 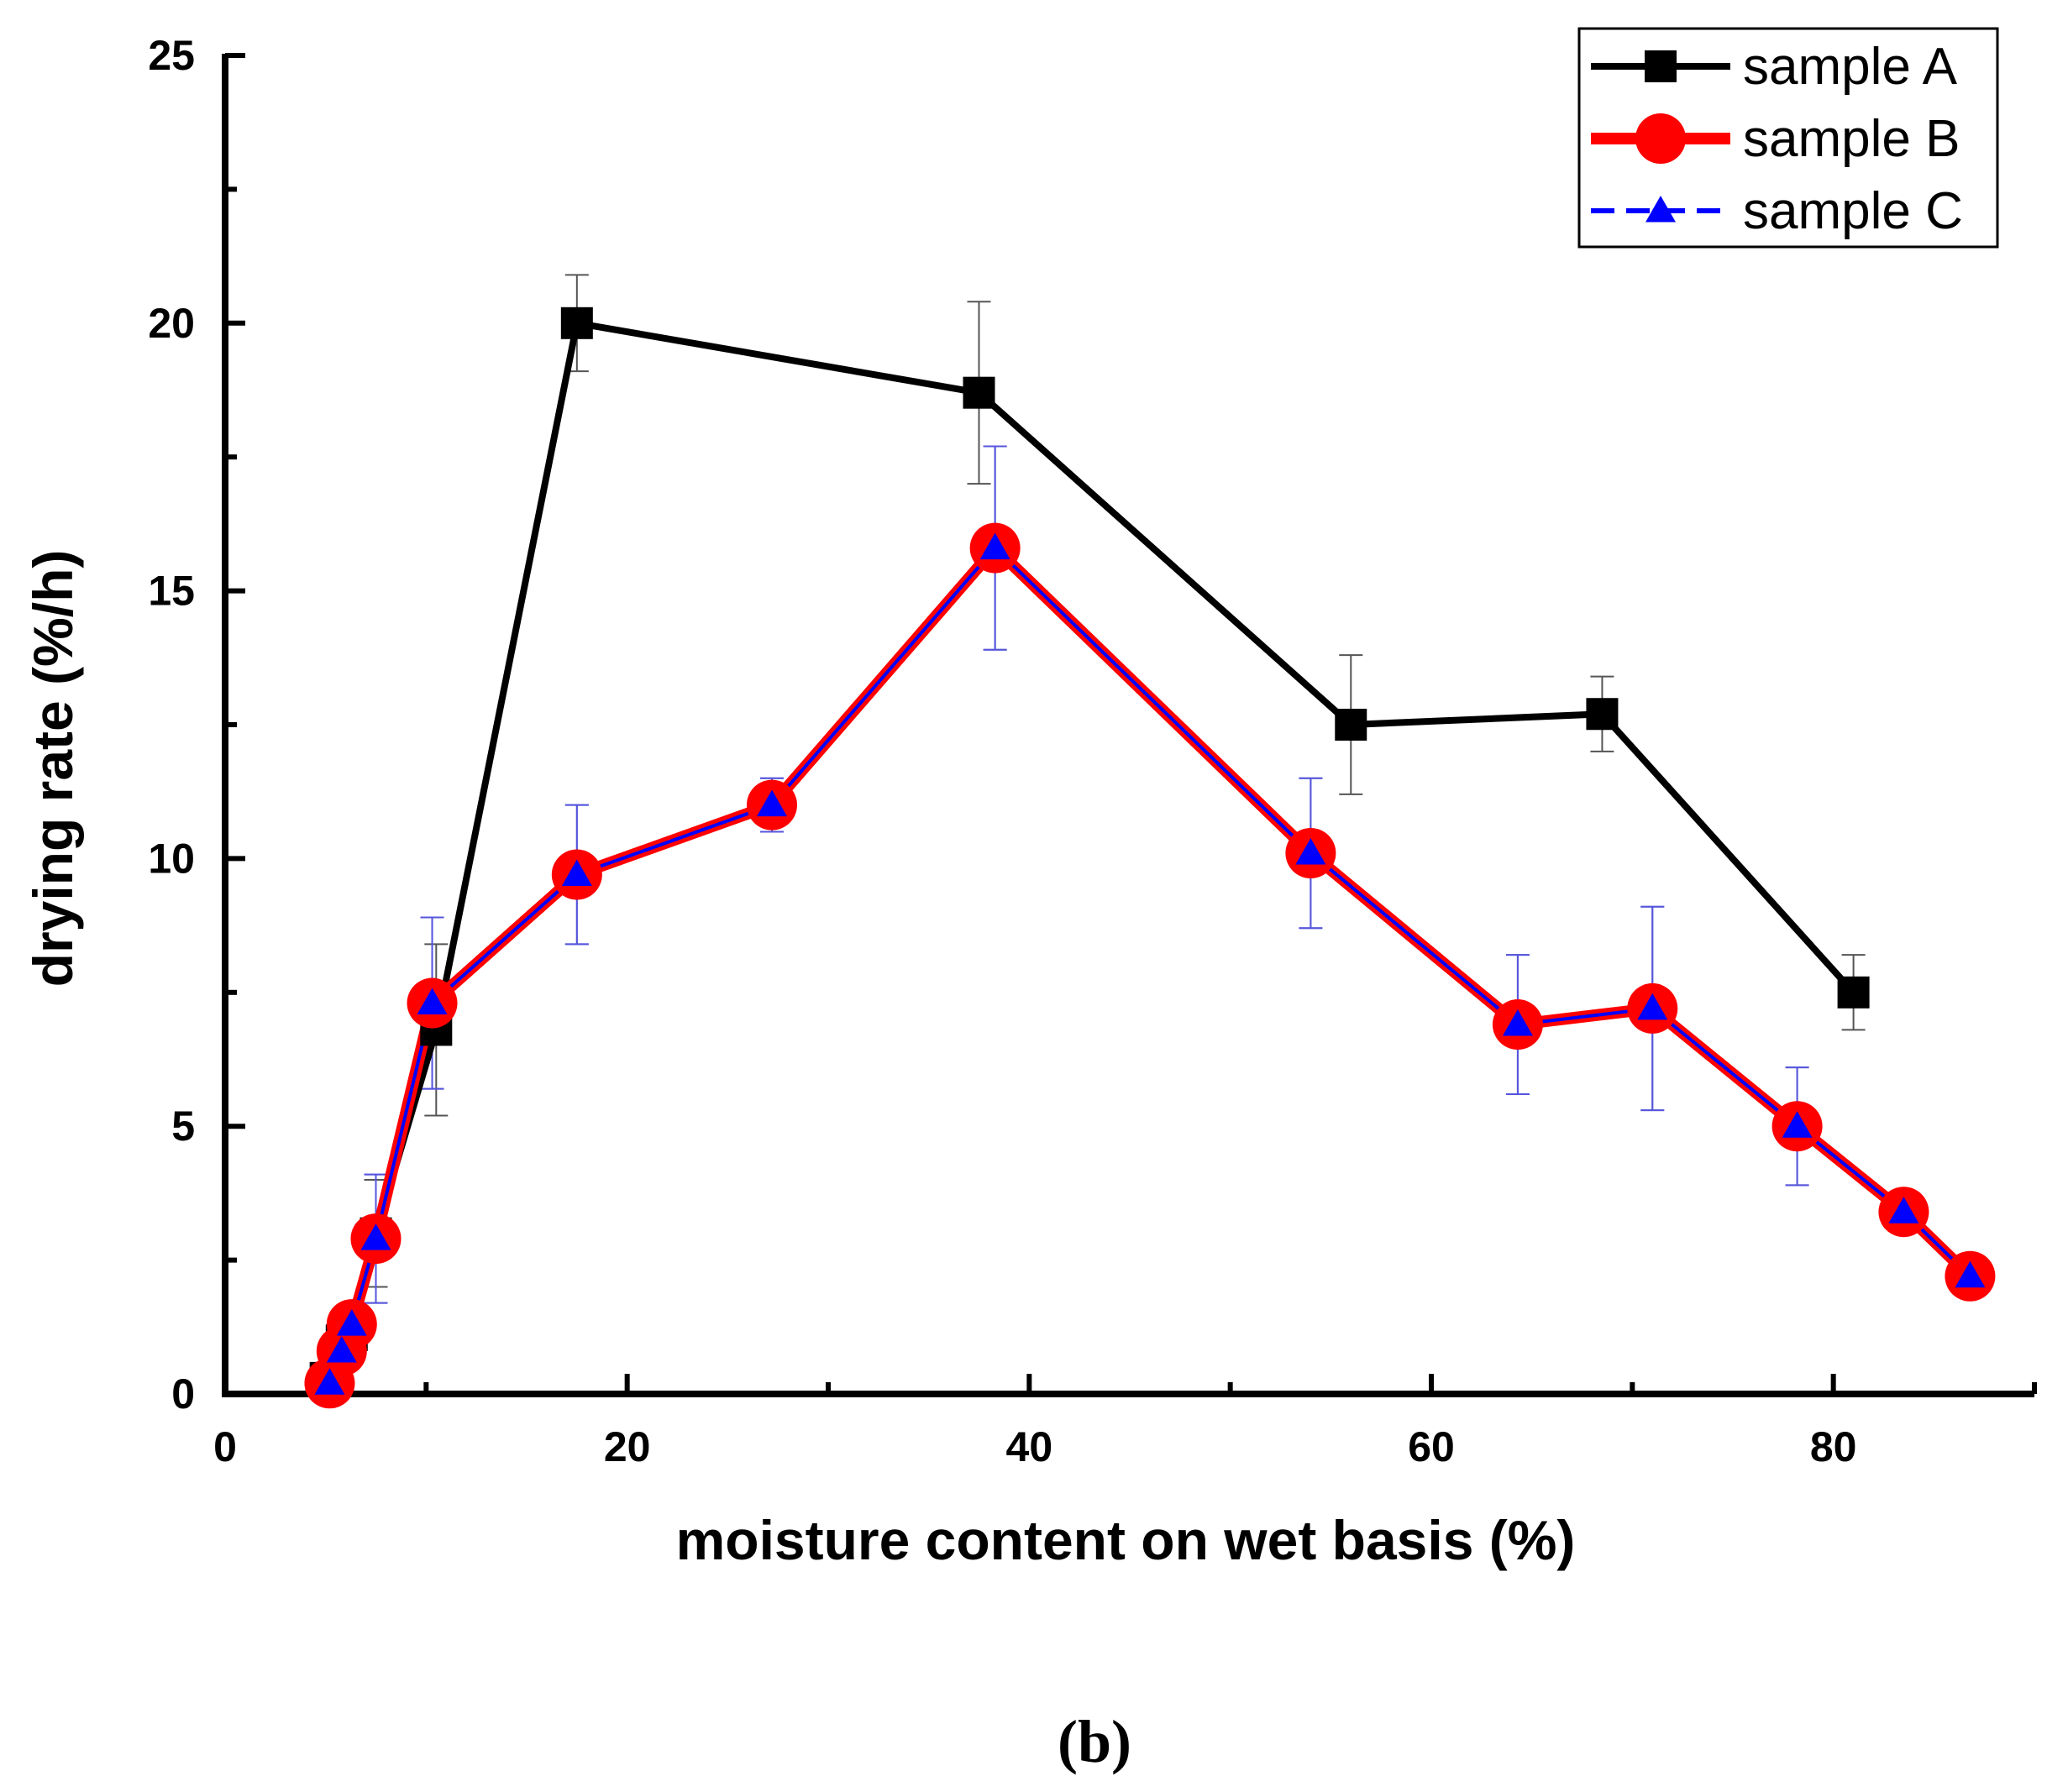 I want to click on legend-label: sample B, so click(x=1851, y=139).